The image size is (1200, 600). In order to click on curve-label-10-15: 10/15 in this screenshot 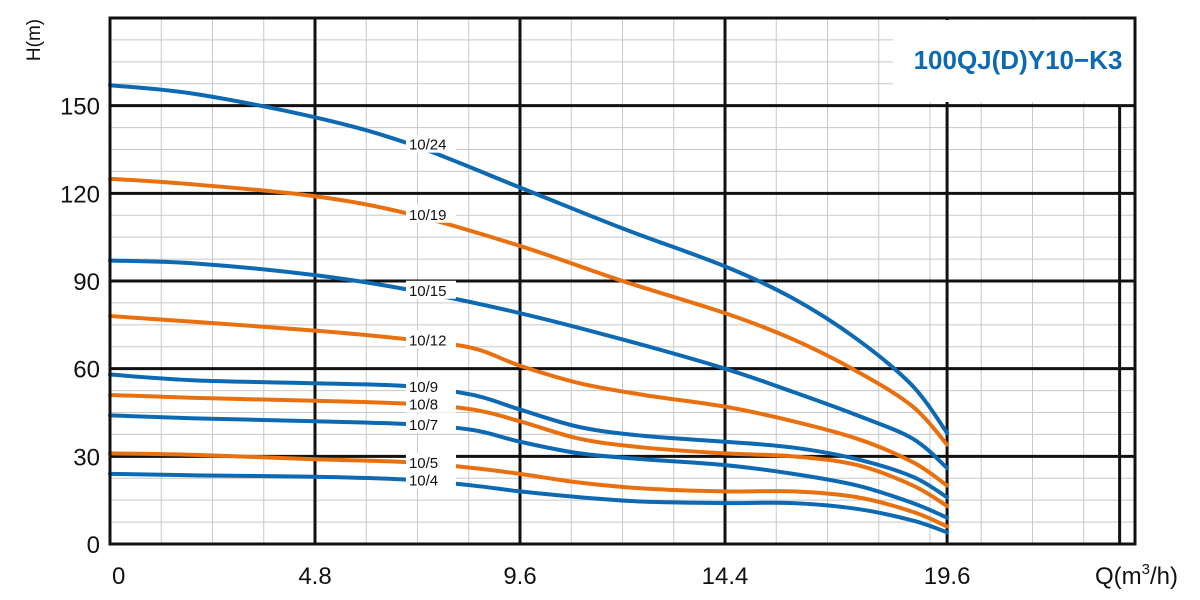, I will do `click(428, 291)`.